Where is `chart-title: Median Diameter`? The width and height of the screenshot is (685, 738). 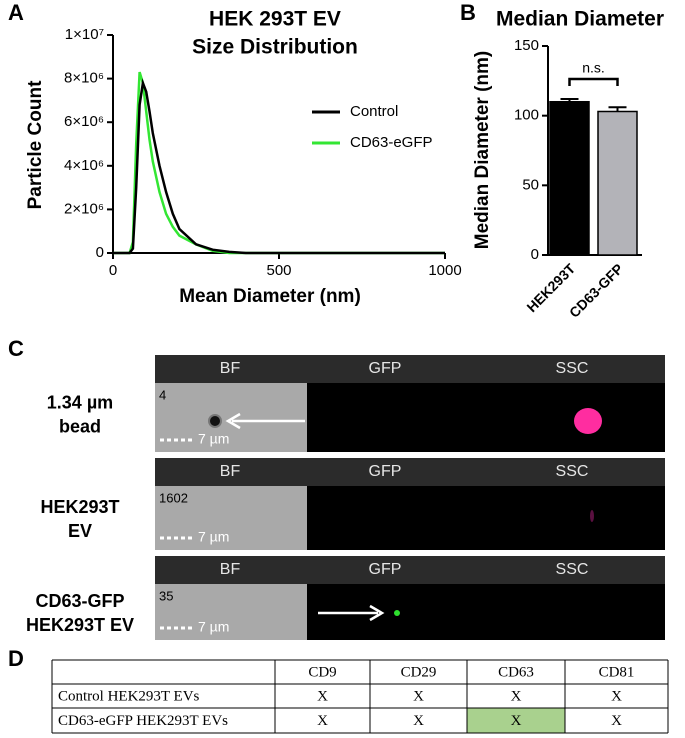 chart-title: Median Diameter is located at coordinates (580, 19).